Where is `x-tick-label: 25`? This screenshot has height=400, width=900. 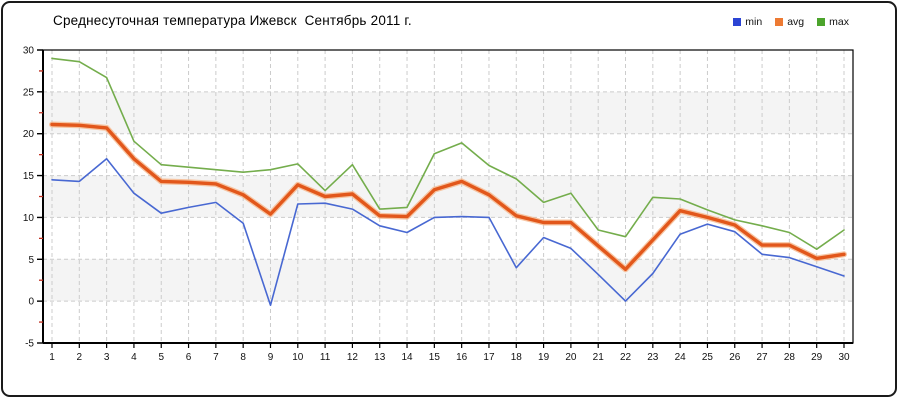
x-tick-label: 25 is located at coordinates (708, 357).